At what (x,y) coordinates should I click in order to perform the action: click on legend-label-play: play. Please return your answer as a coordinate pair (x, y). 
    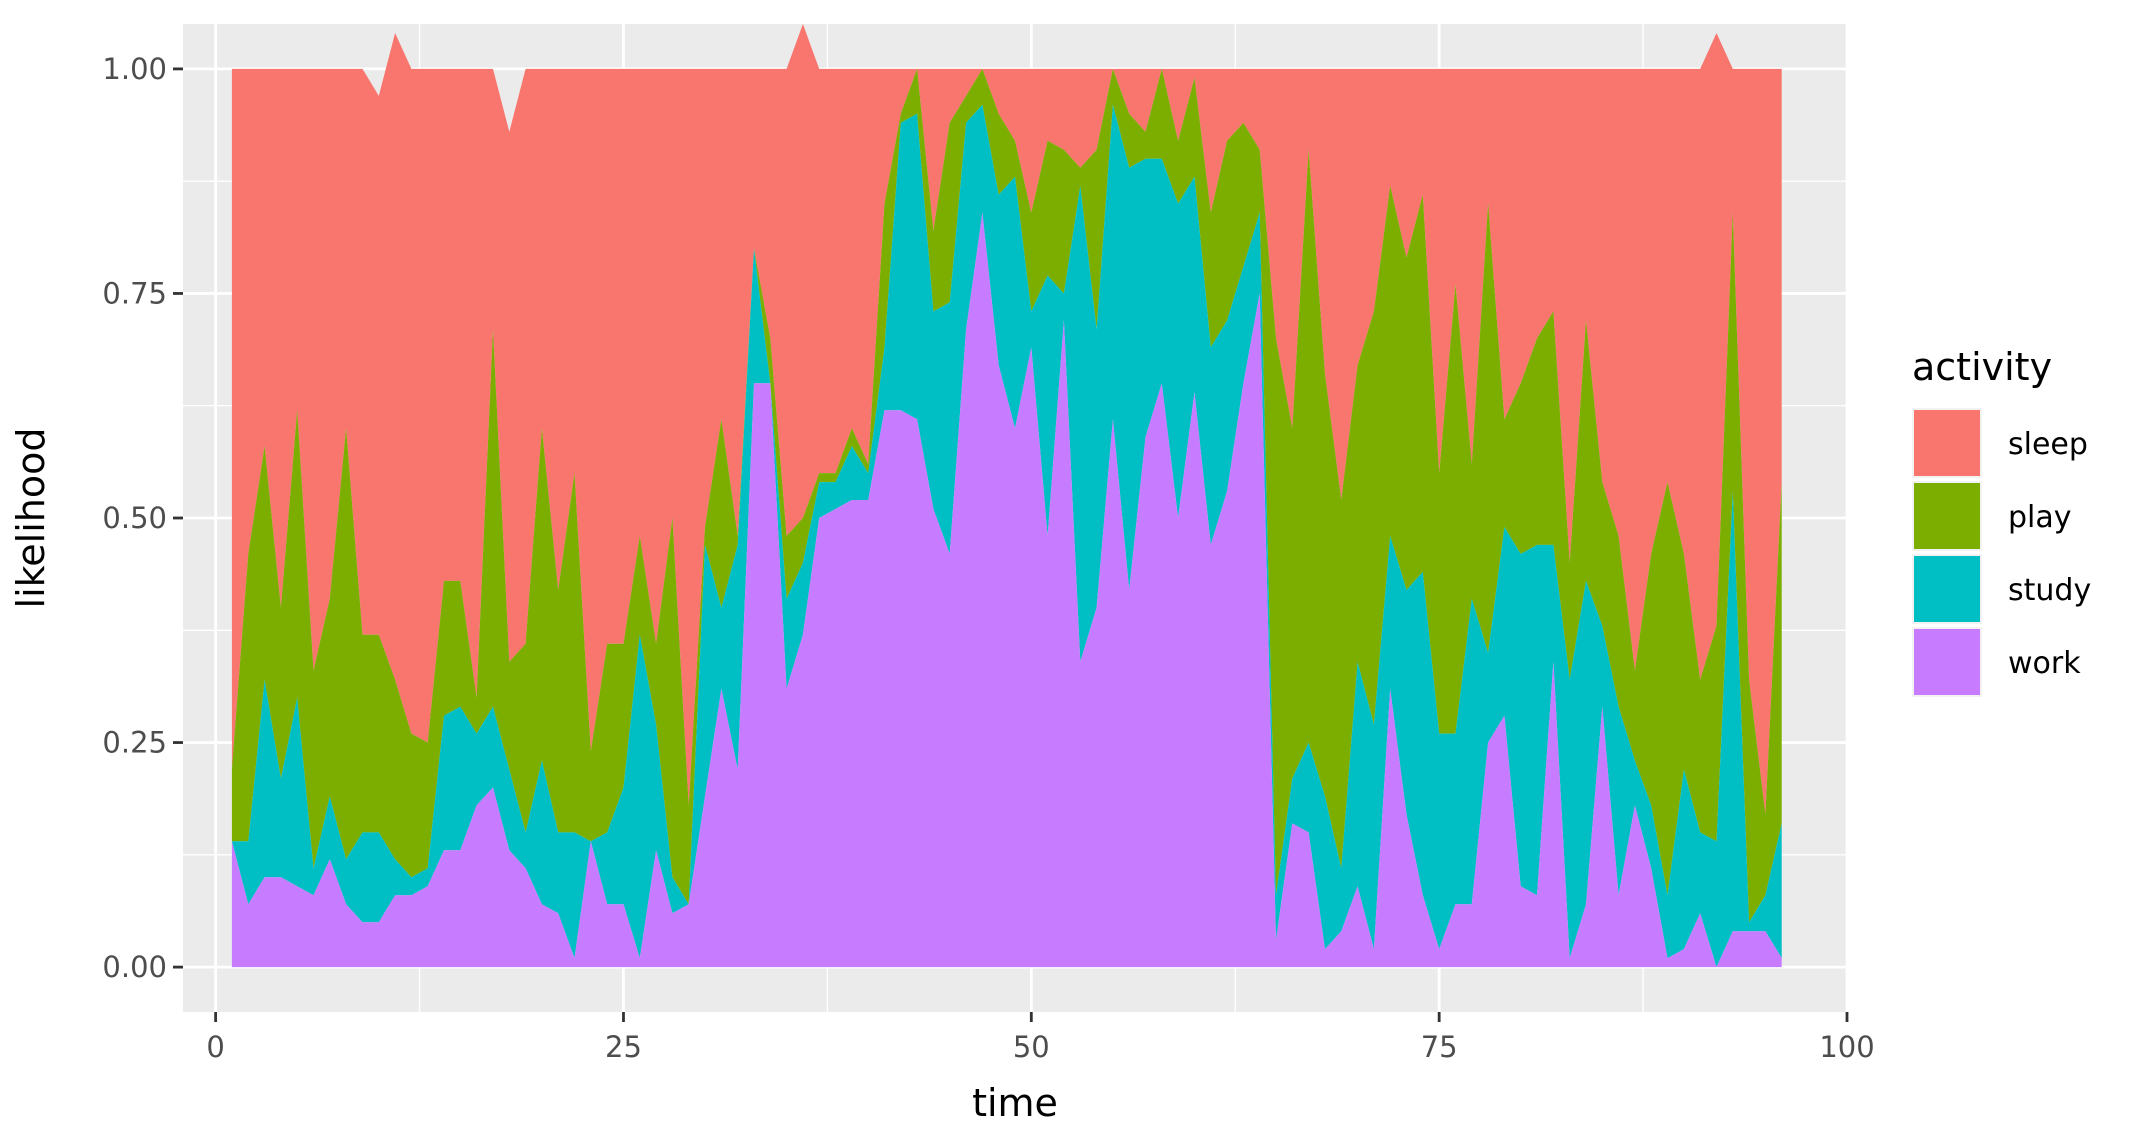
    Looking at the image, I should click on (2040, 517).